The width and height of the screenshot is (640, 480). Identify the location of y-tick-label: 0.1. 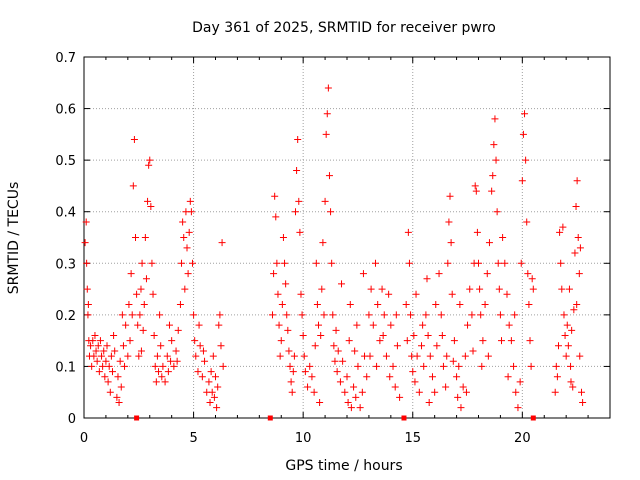
(65, 367).